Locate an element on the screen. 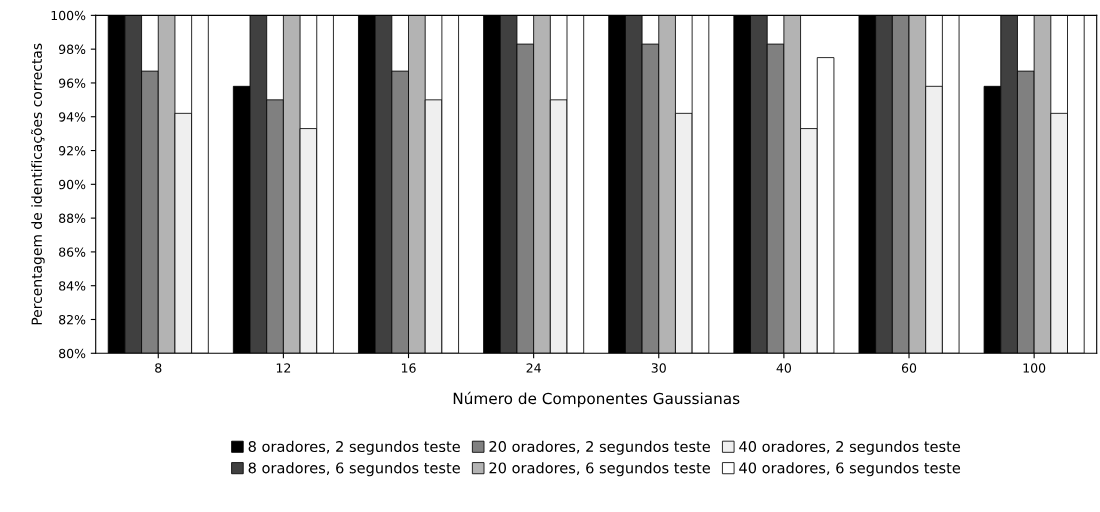 This screenshot has height=512, width=1100. x-tick-label: 8 is located at coordinates (158, 368).